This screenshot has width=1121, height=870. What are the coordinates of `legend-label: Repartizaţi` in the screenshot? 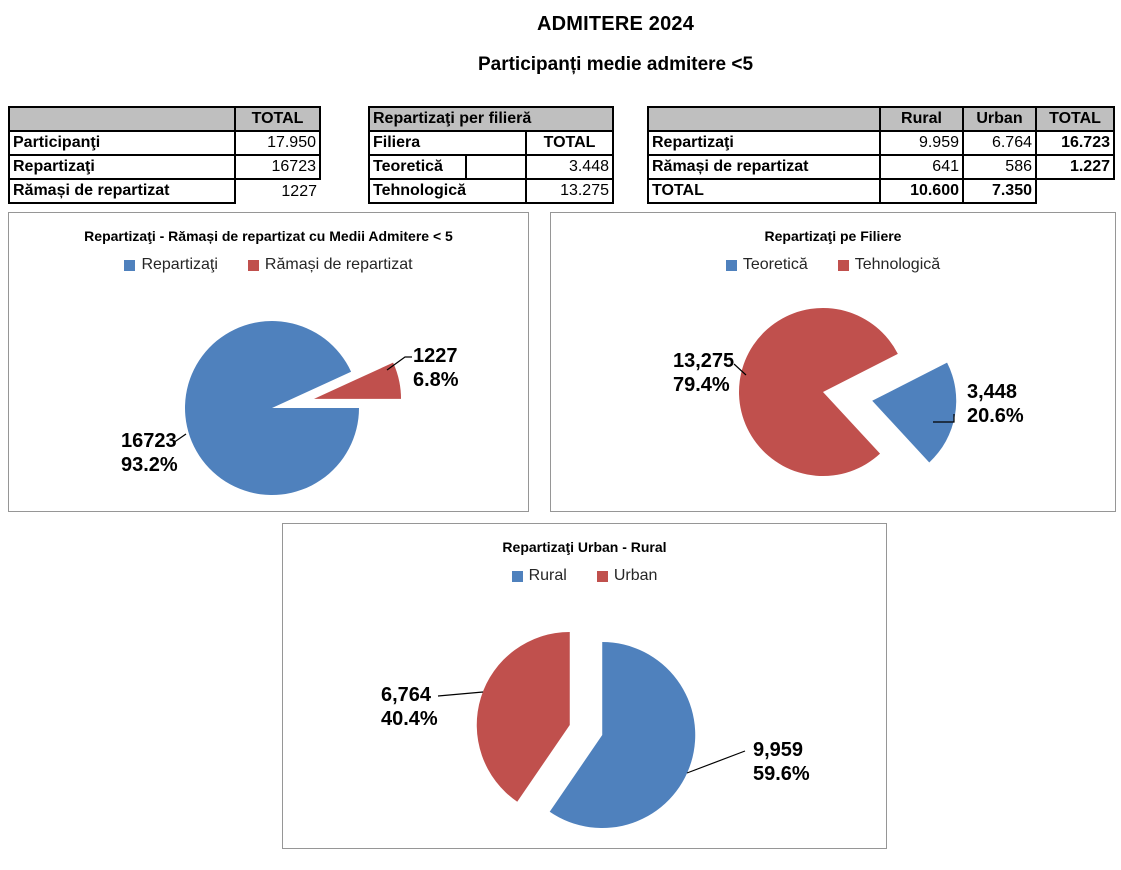 It's located at (179, 264).